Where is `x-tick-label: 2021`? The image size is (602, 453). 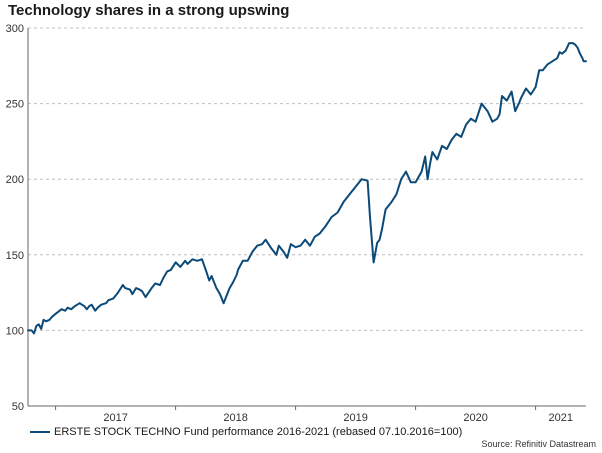
x-tick-label: 2021 is located at coordinates (561, 418).